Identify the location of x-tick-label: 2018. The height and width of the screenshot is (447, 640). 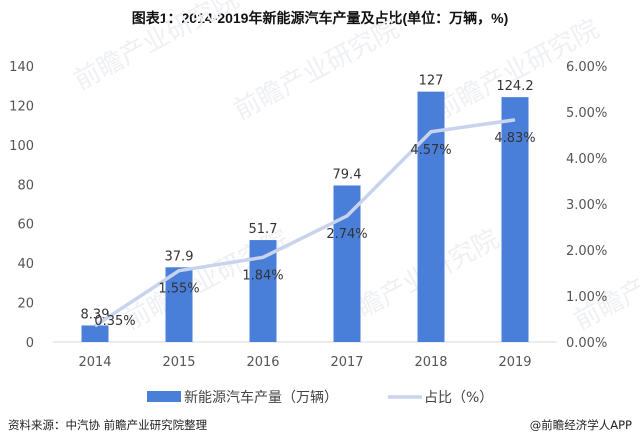
(430, 362).